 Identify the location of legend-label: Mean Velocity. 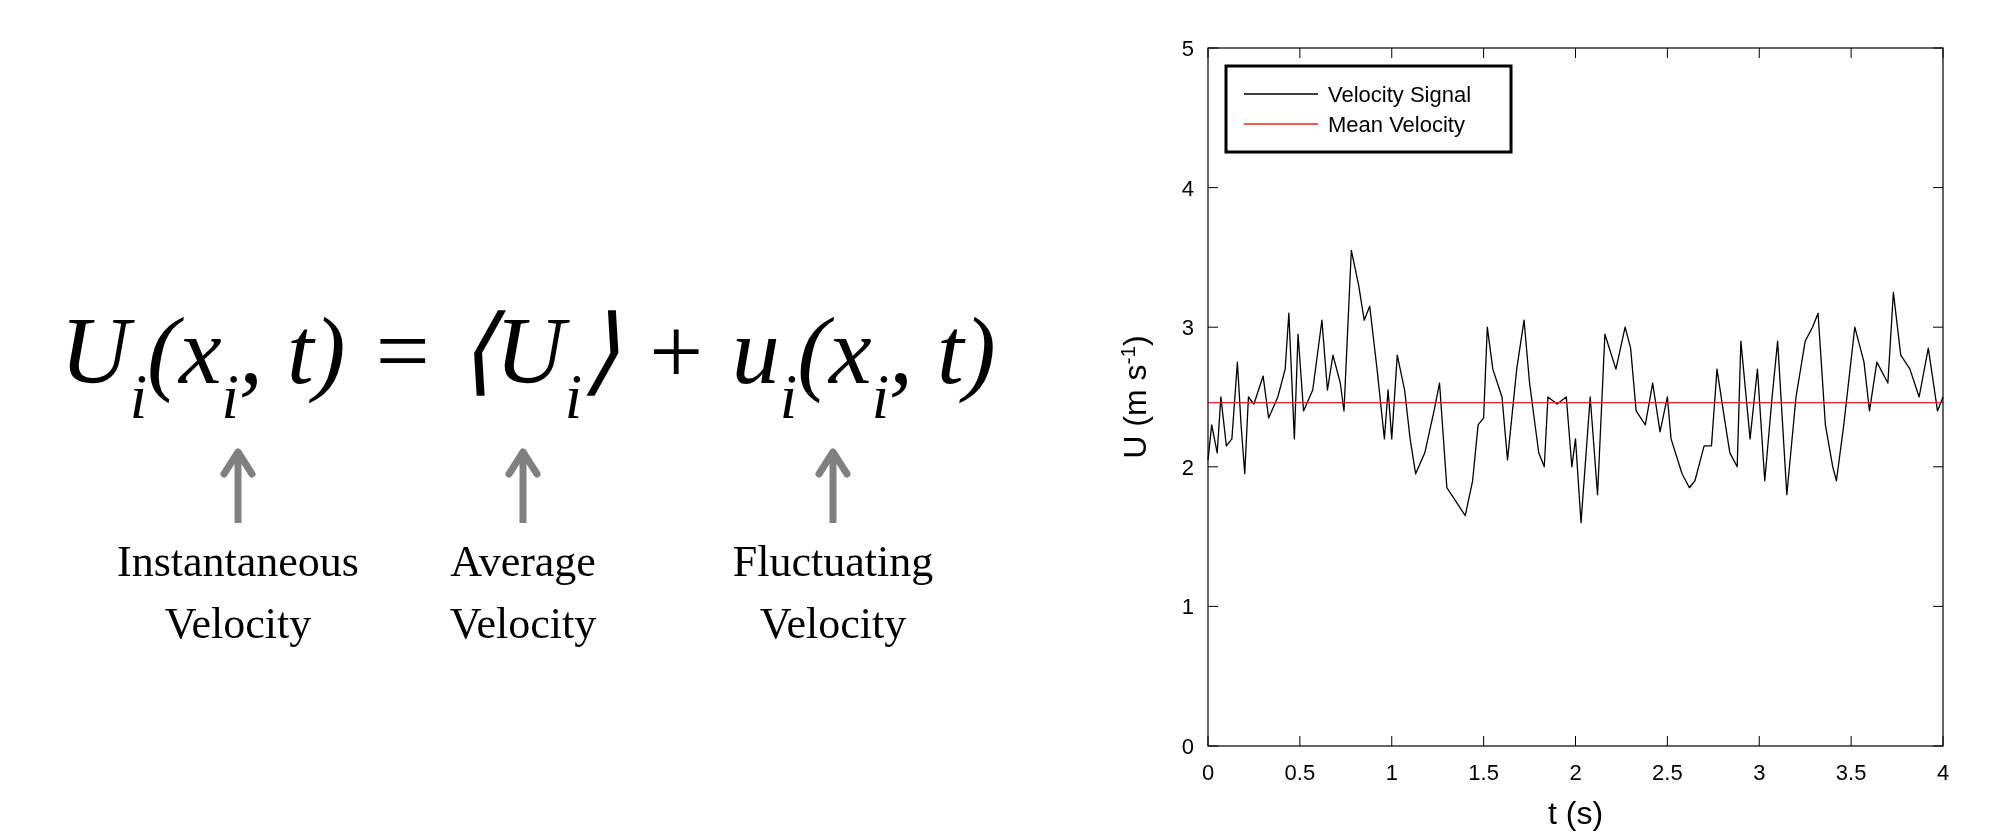
(1396, 124).